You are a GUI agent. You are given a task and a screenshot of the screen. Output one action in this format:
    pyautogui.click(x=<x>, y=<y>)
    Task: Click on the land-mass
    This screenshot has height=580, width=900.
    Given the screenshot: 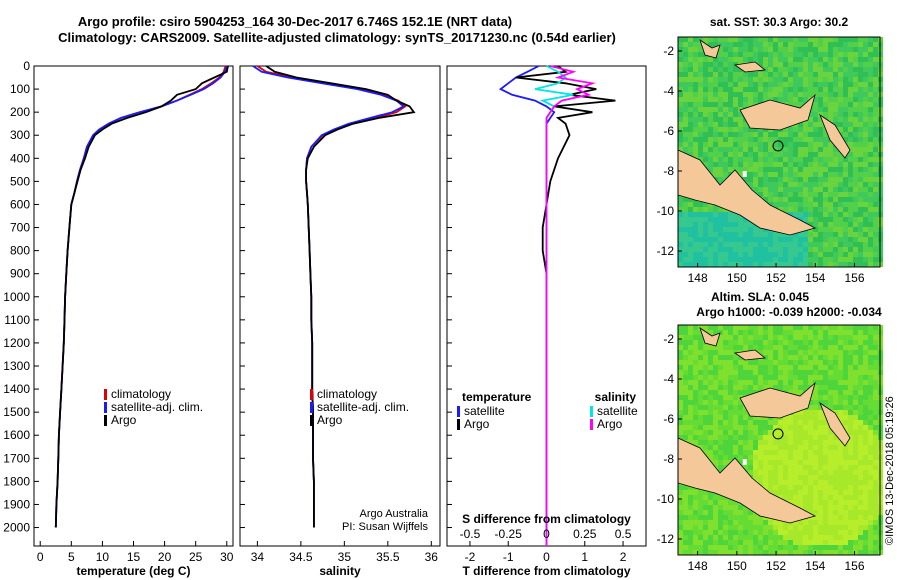 What is the action you would take?
    pyautogui.click(x=777, y=400)
    